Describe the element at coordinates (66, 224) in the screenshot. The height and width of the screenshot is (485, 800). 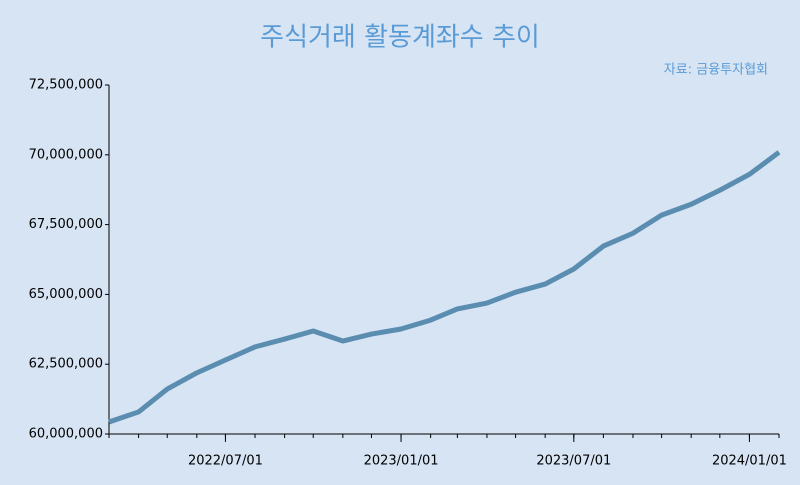
I see `y-tick-label: 67,500,000` at that location.